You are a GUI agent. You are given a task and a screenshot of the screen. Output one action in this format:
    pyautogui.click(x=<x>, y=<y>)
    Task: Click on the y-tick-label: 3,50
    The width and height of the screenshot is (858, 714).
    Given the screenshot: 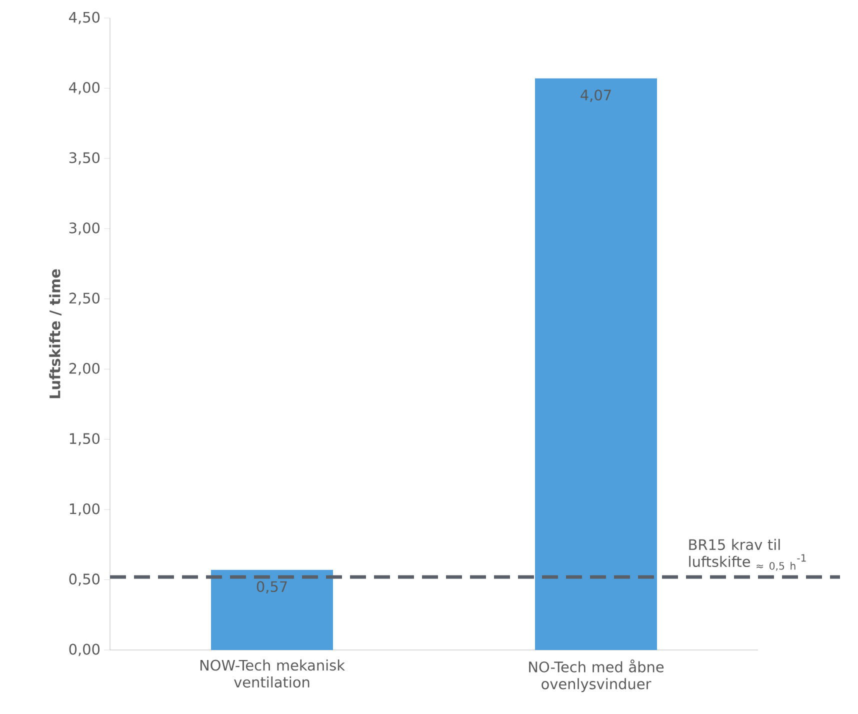 What is the action you would take?
    pyautogui.click(x=84, y=158)
    